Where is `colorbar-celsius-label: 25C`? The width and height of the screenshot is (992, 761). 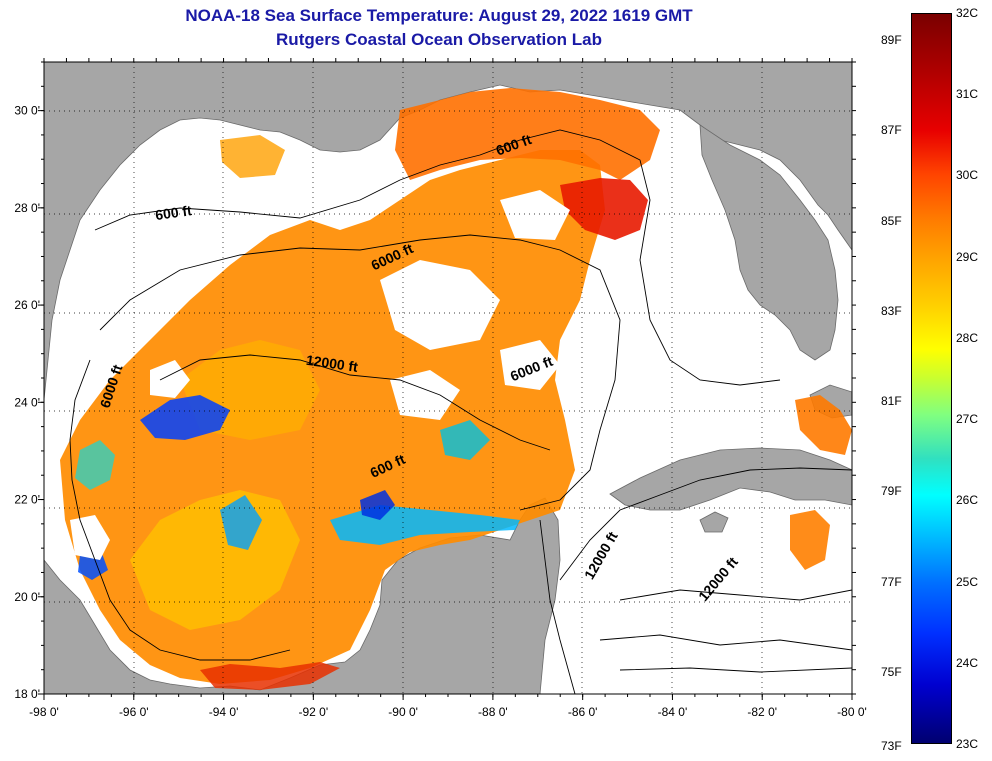 colorbar-celsius-label: 25C is located at coordinates (967, 581).